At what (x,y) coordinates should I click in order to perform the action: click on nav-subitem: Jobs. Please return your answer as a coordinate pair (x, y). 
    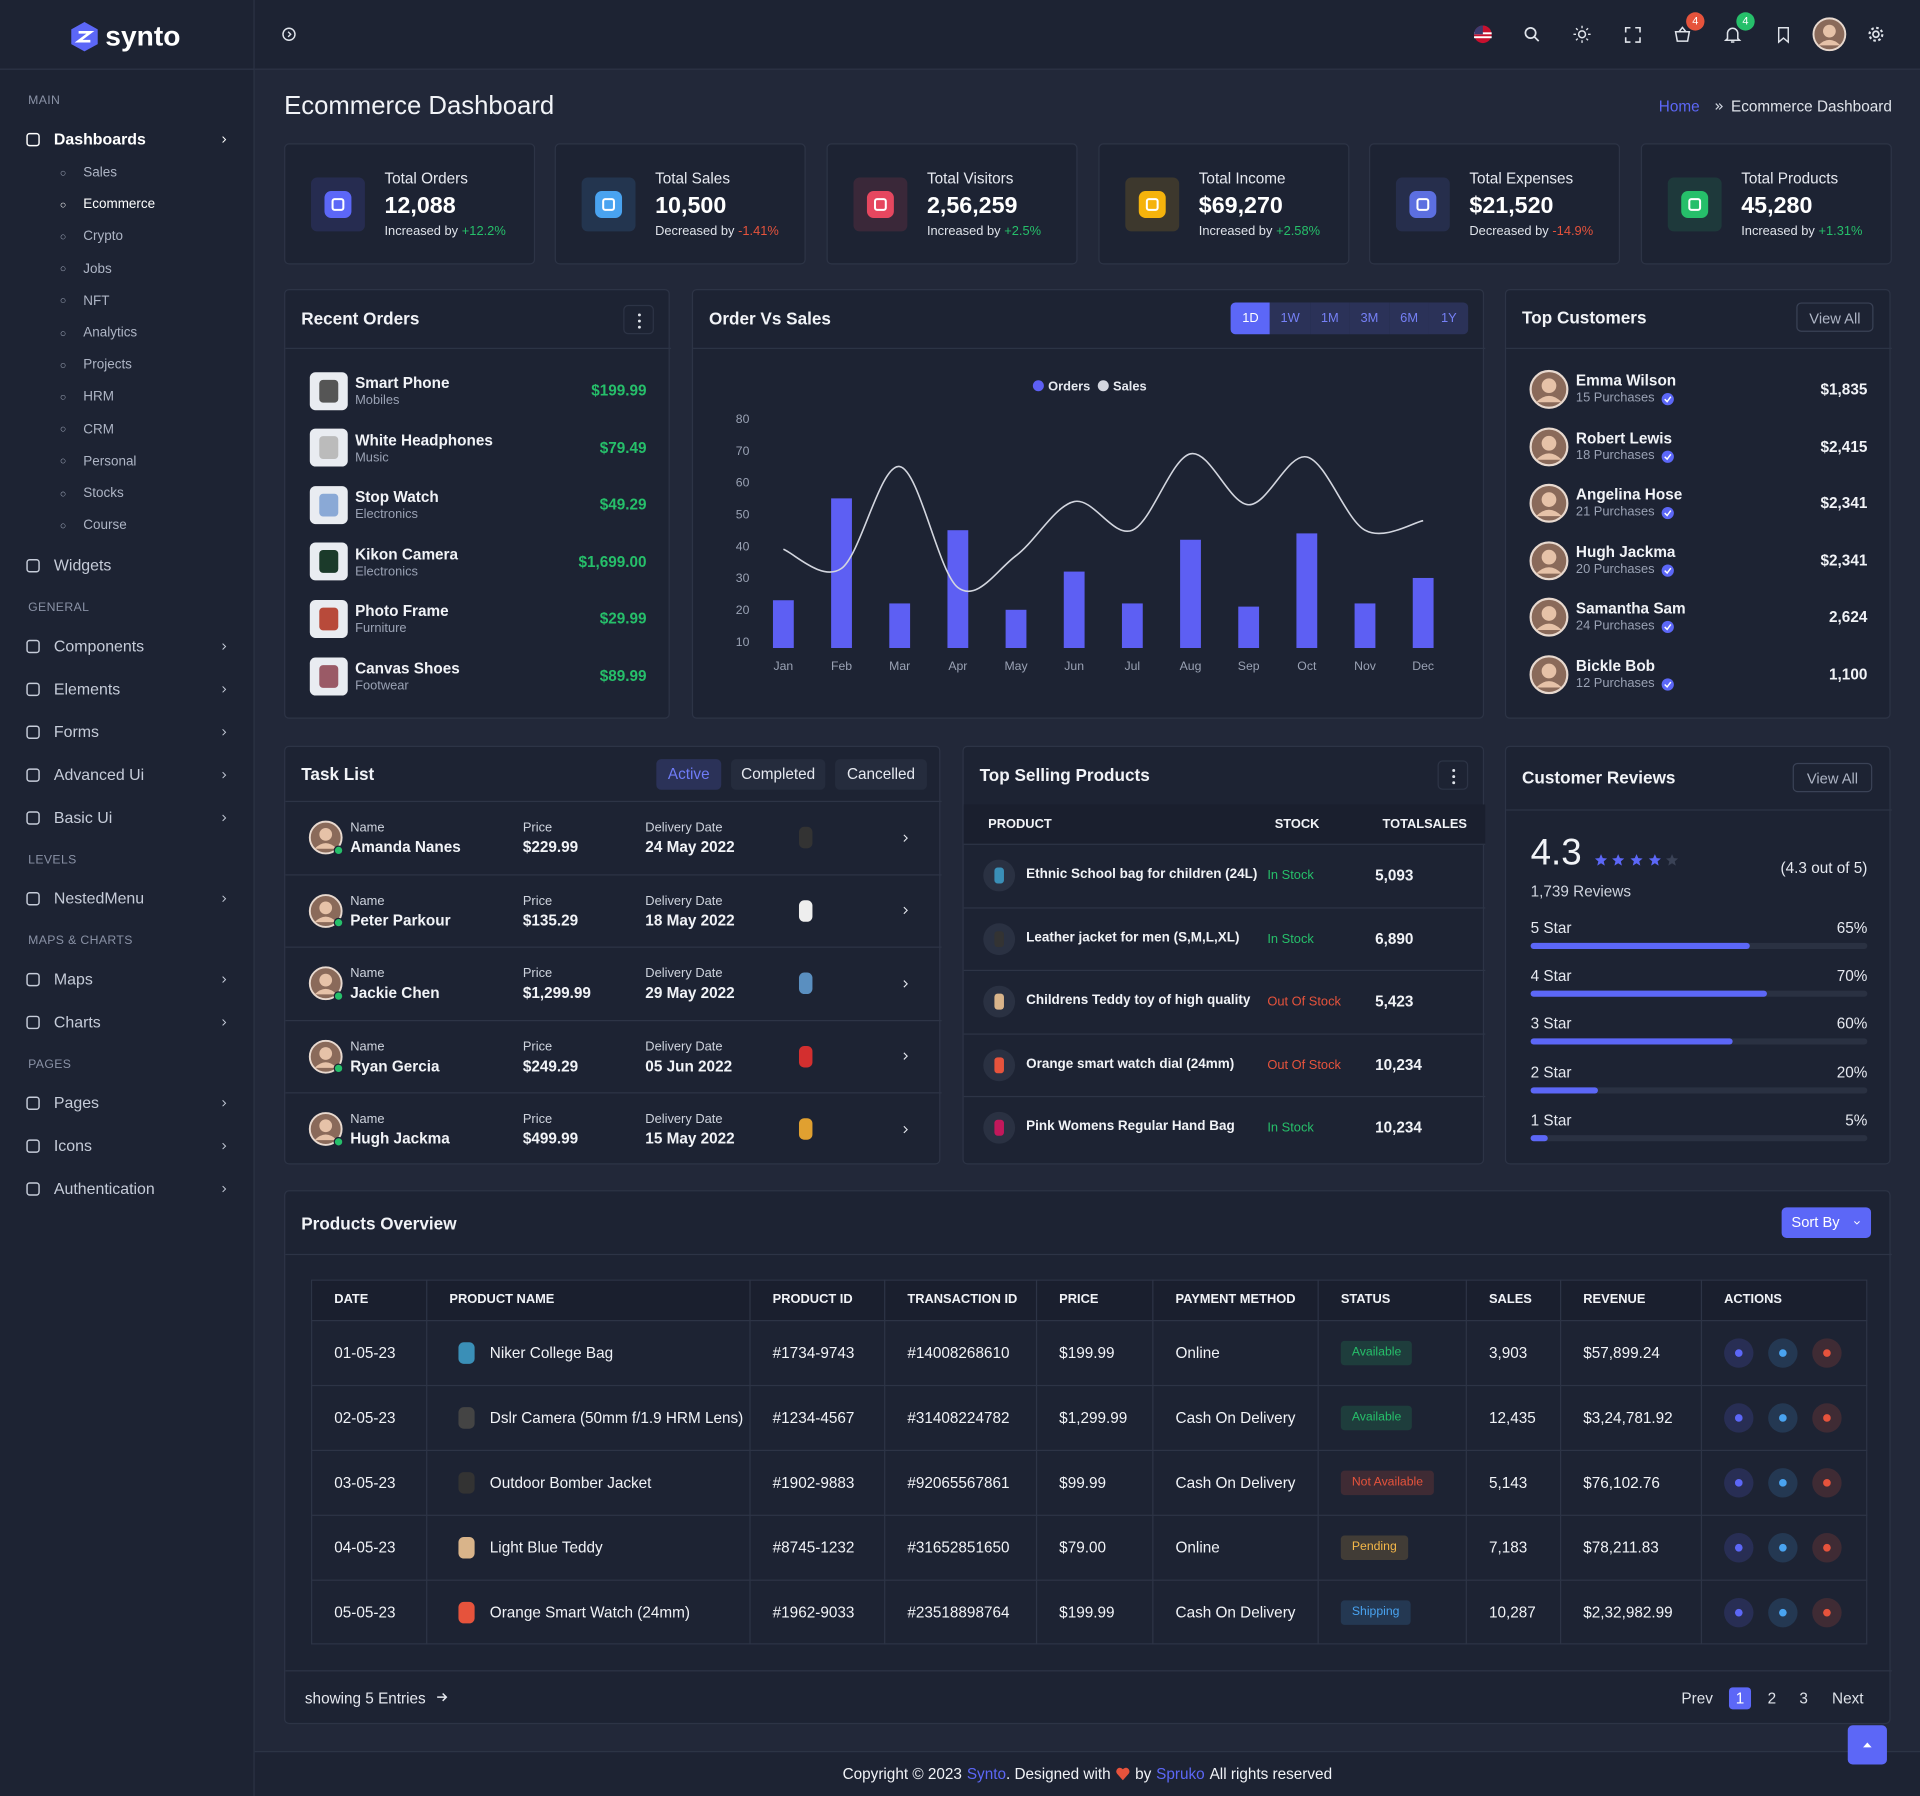
    Looking at the image, I should click on (97, 269).